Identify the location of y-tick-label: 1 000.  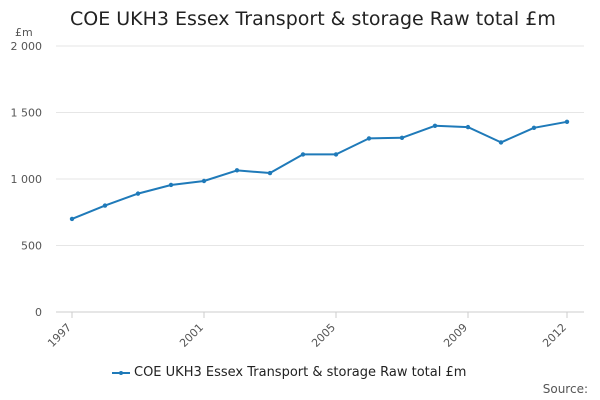
(27, 179).